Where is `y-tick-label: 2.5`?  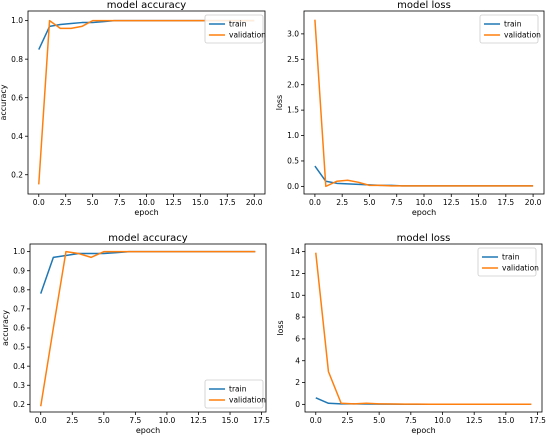
y-tick-label: 2.5 is located at coordinates (293, 59).